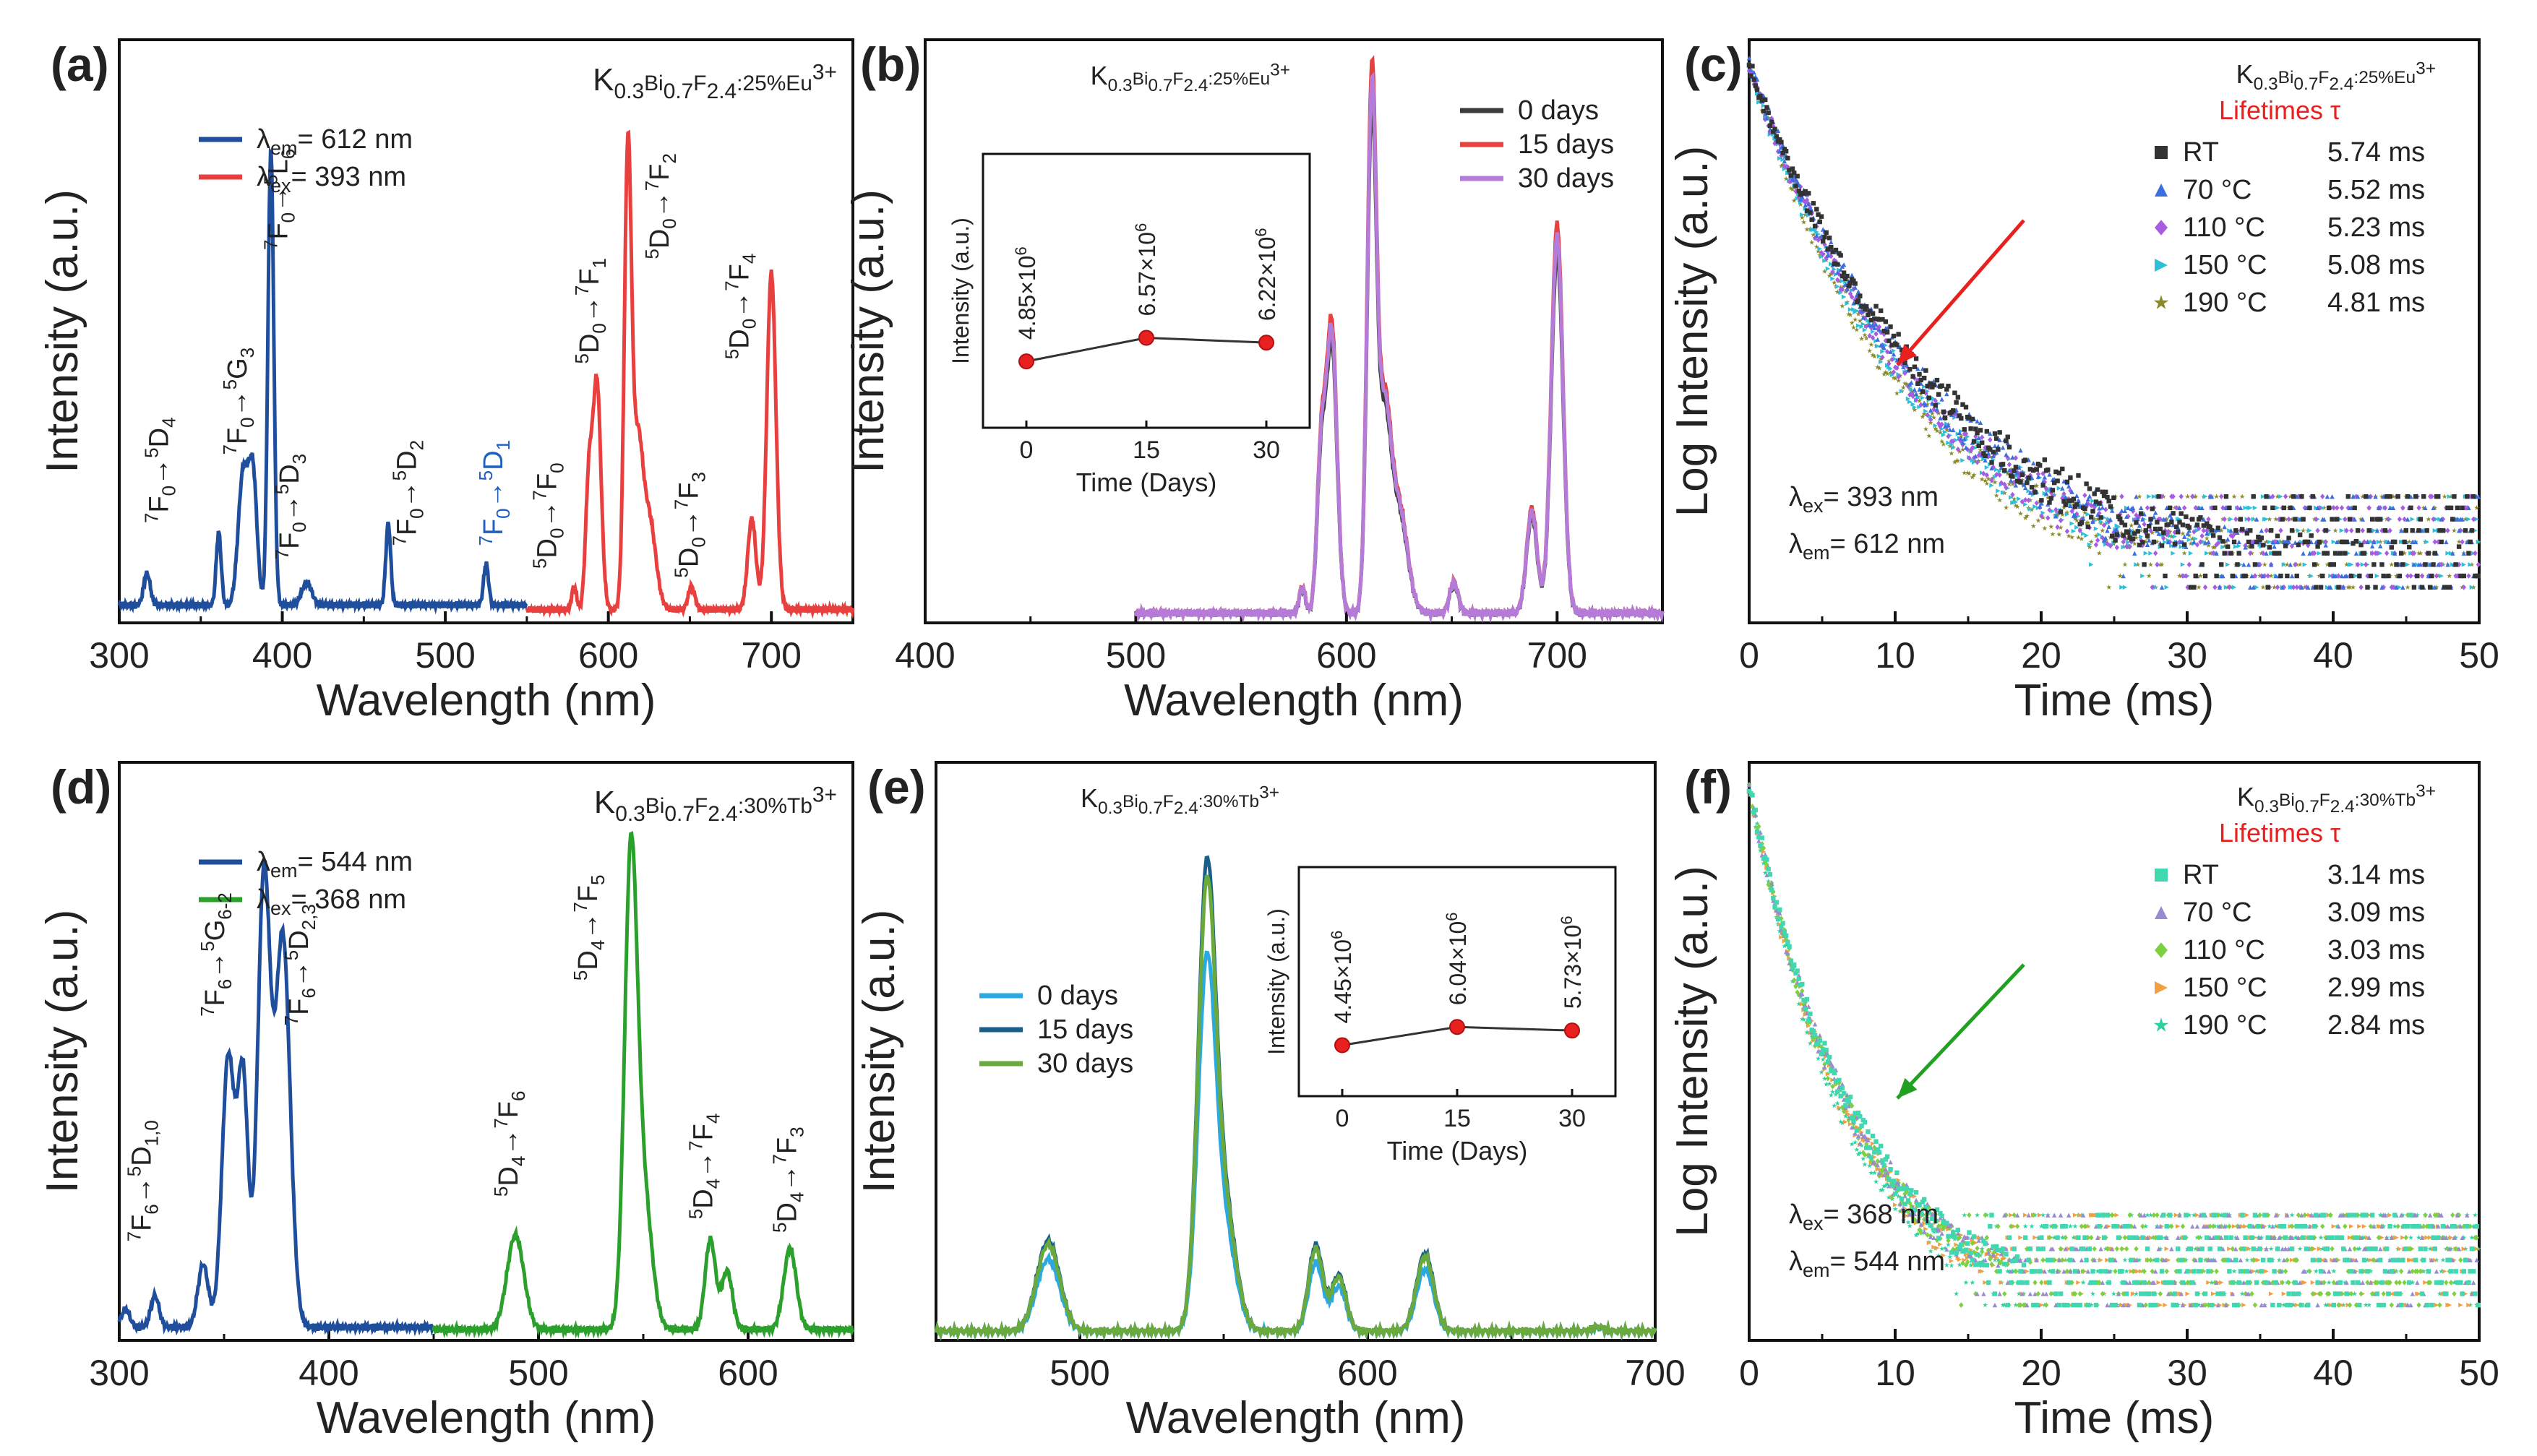 The width and height of the screenshot is (2537, 1456). Describe the element at coordinates (1026, 361) in the screenshot. I see `inset-point` at that location.